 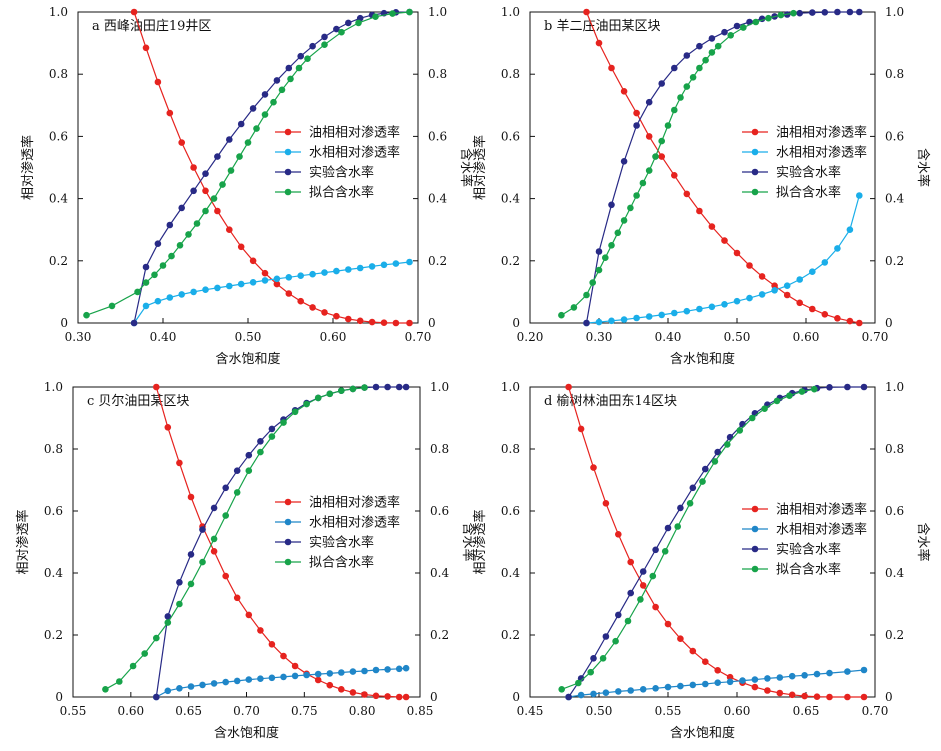 What do you see at coordinates (894, 511) in the screenshot?
I see `y2-tick-label: 0.6` at bounding box center [894, 511].